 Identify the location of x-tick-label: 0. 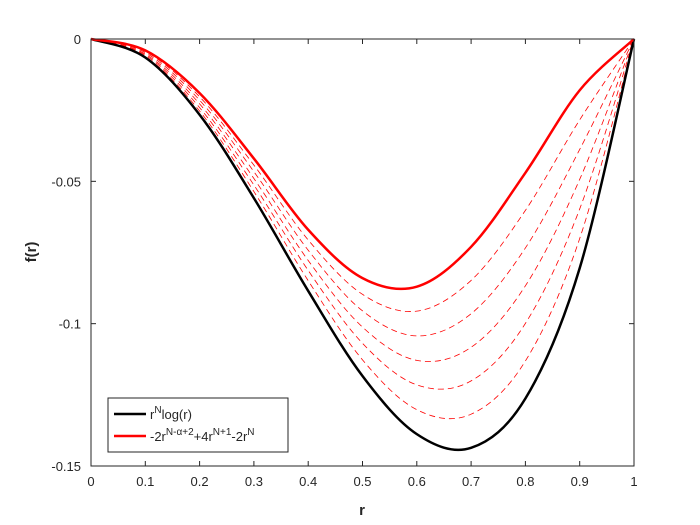
(90, 481).